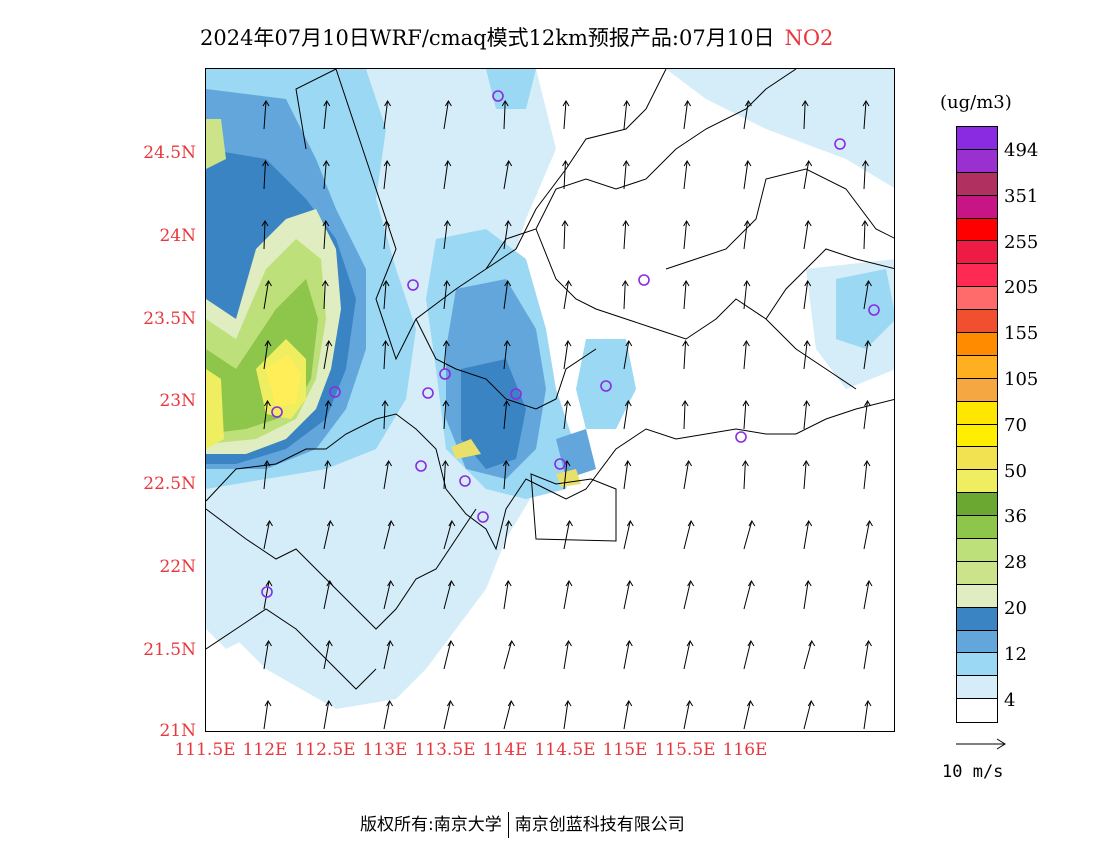 This screenshot has width=1100, height=850. What do you see at coordinates (1015, 425) in the screenshot?
I see `colorbar-label: 70` at bounding box center [1015, 425].